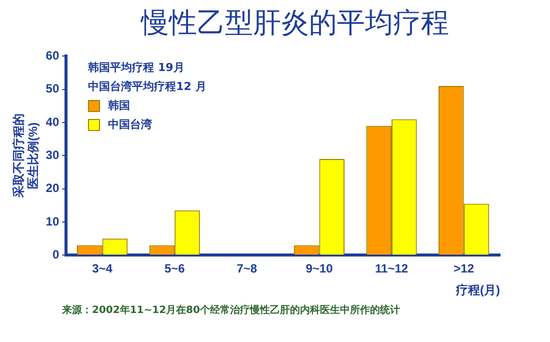  What do you see at coordinates (102, 269) in the screenshot?
I see `x-tick-label: 3~4` at bounding box center [102, 269].